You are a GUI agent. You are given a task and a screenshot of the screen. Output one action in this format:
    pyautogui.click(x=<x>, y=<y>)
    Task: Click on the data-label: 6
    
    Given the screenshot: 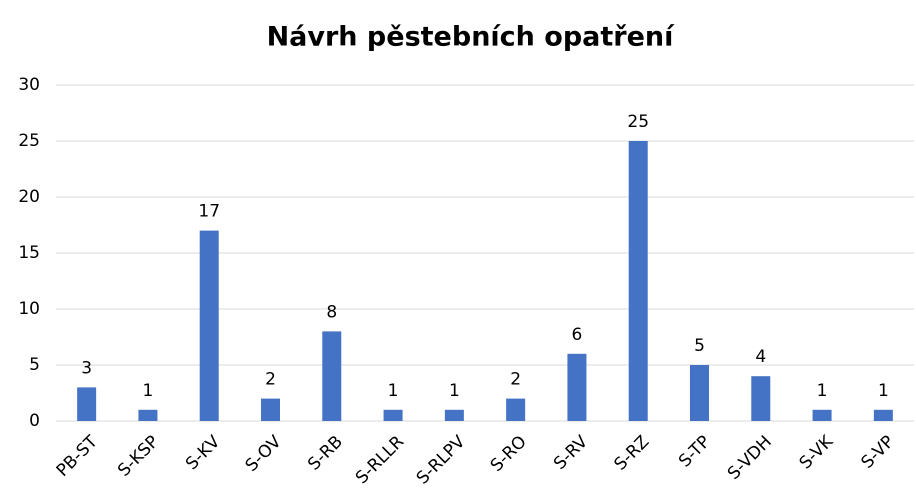 What is the action you would take?
    pyautogui.click(x=577, y=335)
    